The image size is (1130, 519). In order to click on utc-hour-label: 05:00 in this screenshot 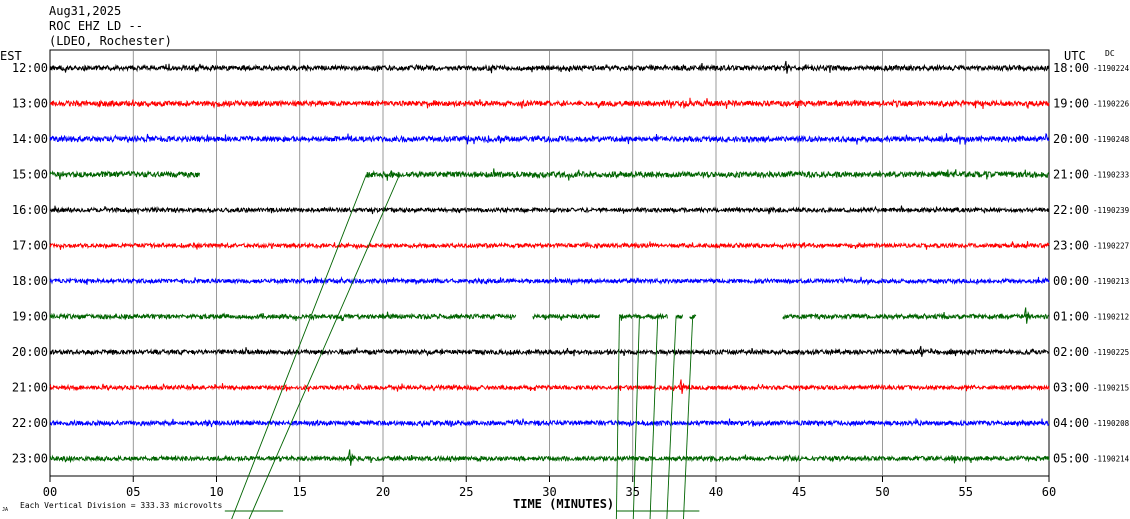, I will do `click(1071, 459)`.